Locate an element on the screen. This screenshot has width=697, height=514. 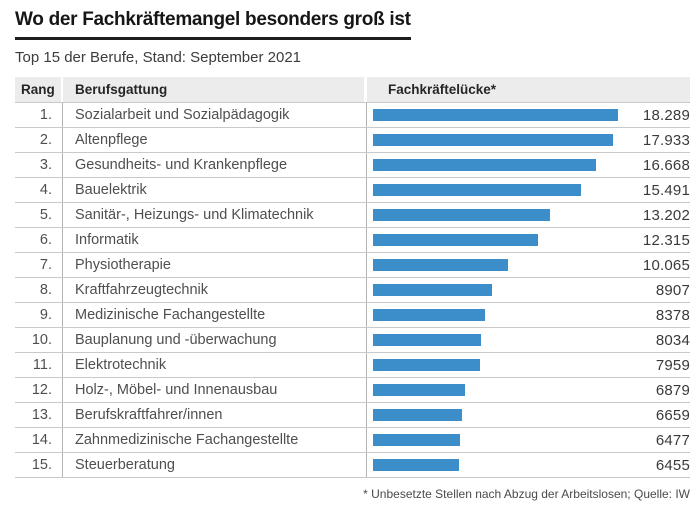
value-label: 12.315 is located at coordinates (666, 240).